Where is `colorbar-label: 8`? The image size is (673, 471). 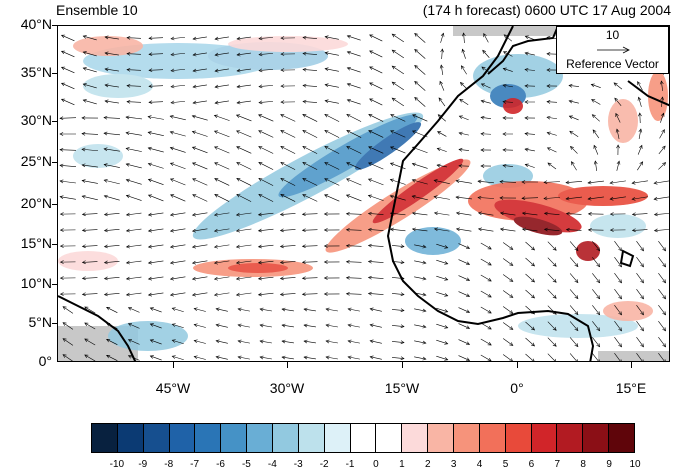 colorbar-label: 8 is located at coordinates (583, 464).